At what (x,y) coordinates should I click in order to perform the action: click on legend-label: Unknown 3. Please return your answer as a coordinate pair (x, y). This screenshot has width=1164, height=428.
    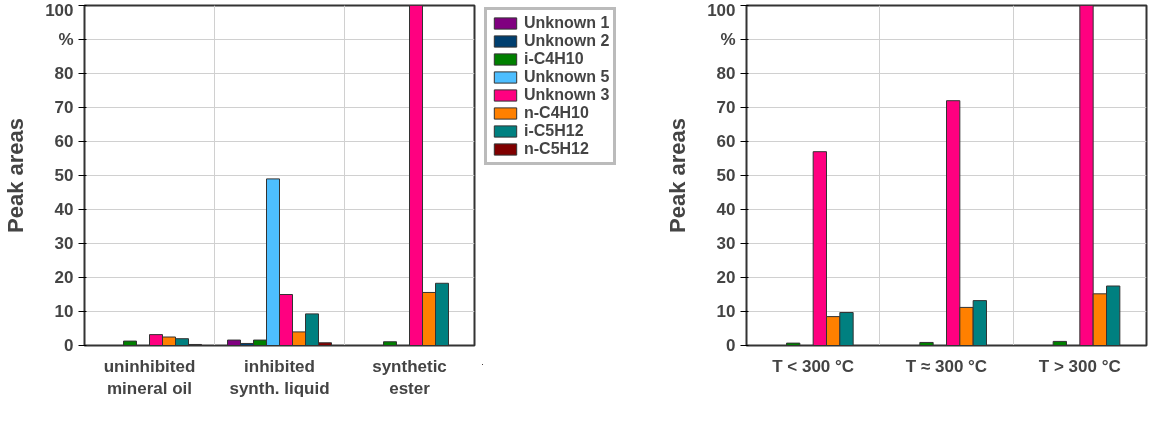
    Looking at the image, I should click on (567, 95).